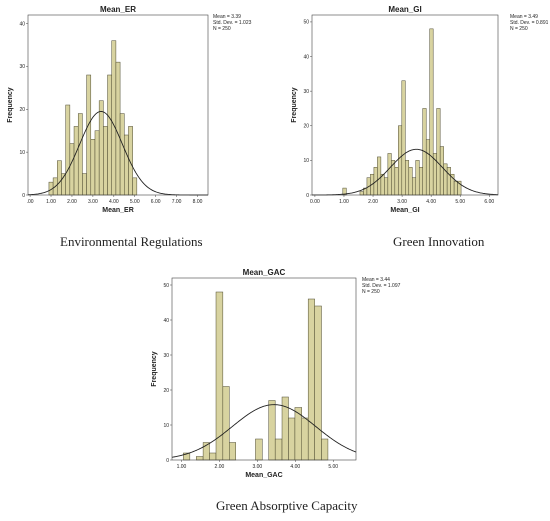 Image resolution: width=550 pixels, height=521 pixels. What do you see at coordinates (344, 202) in the screenshot?
I see `chart2-xtick-label-1: 1.00` at bounding box center [344, 202].